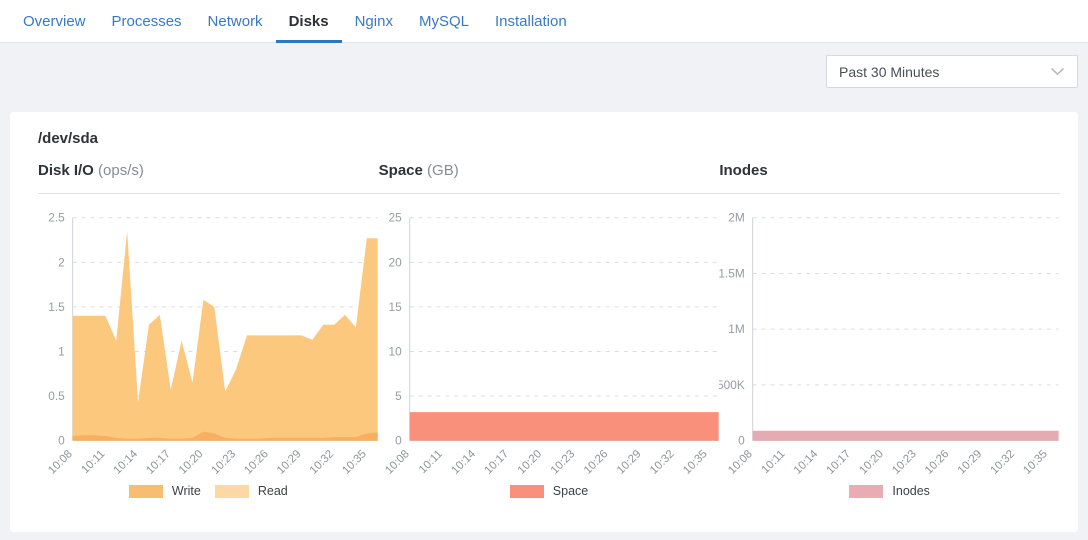  What do you see at coordinates (68, 138) in the screenshot?
I see `device-title: /dev/sda` at bounding box center [68, 138].